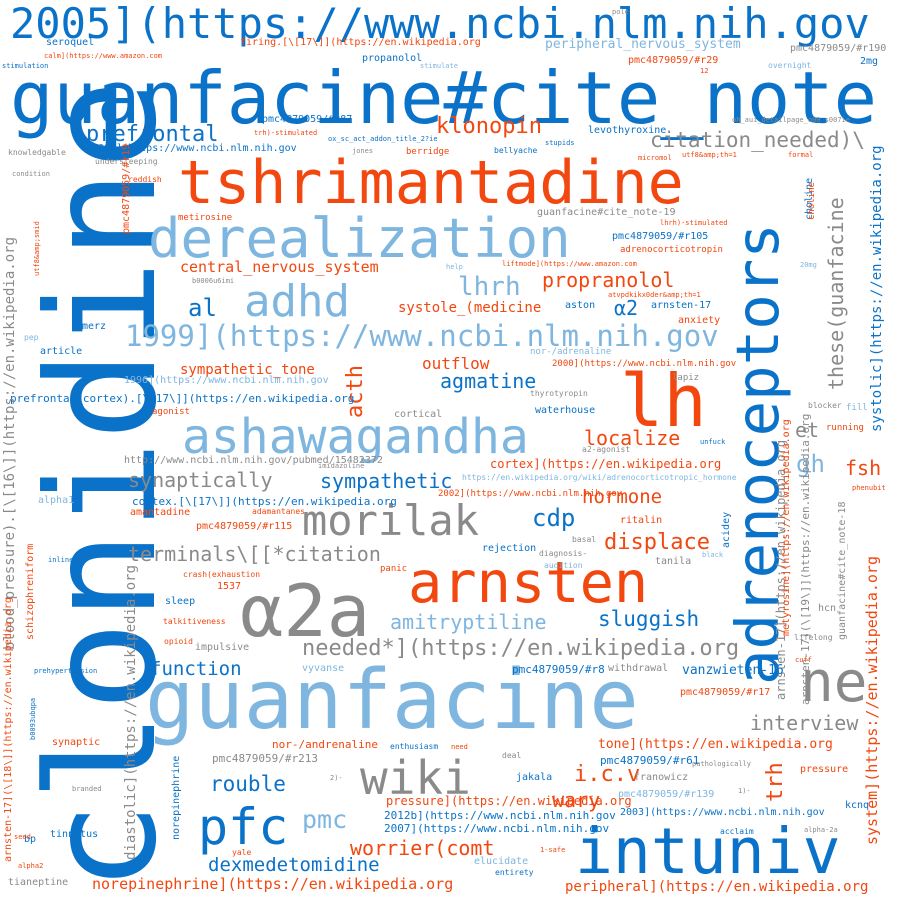  Describe the element at coordinates (836, 293) in the screenshot. I see `word: these(guanfacine` at that location.